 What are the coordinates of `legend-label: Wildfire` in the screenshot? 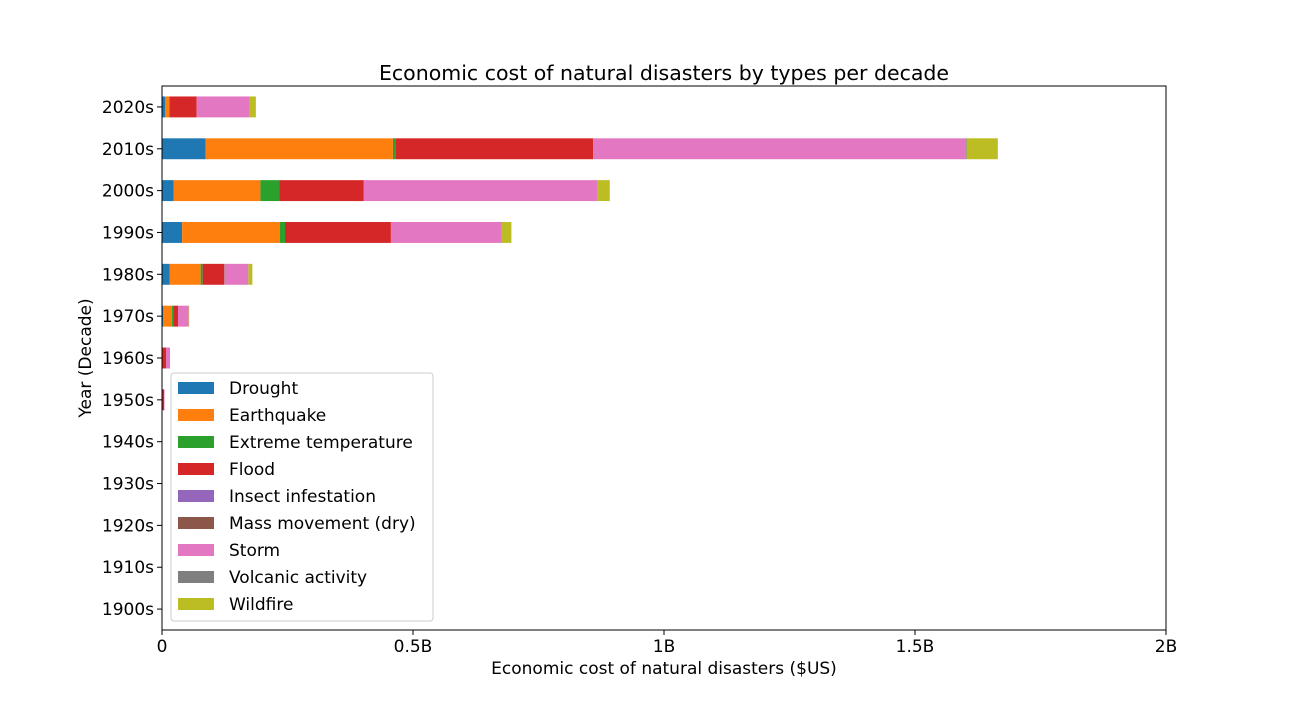 It's located at (261, 605).